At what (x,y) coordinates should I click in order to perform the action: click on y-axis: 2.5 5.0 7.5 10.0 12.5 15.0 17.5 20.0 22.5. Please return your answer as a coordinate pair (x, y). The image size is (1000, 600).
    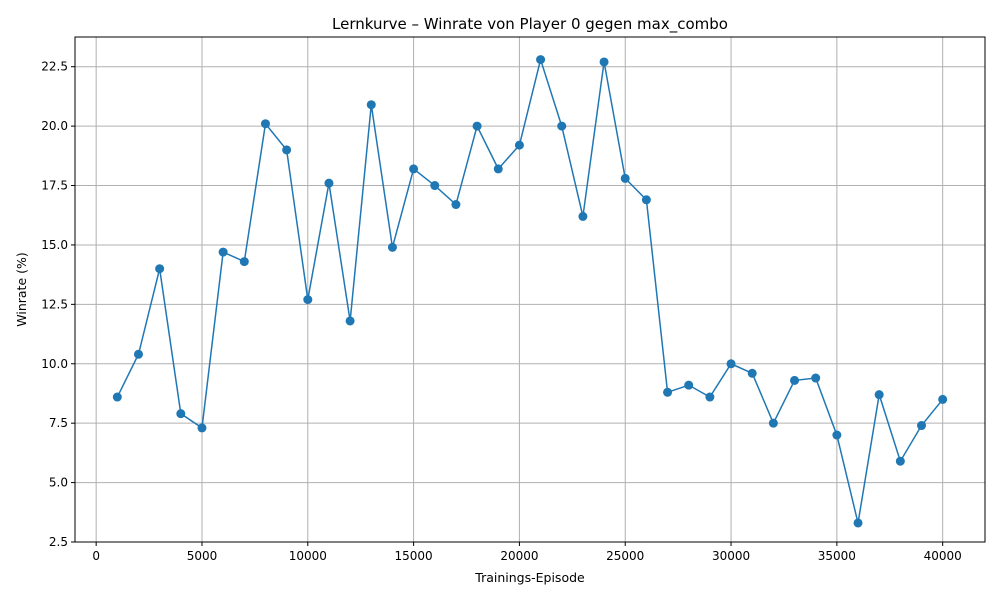
    Looking at the image, I should click on (58, 304).